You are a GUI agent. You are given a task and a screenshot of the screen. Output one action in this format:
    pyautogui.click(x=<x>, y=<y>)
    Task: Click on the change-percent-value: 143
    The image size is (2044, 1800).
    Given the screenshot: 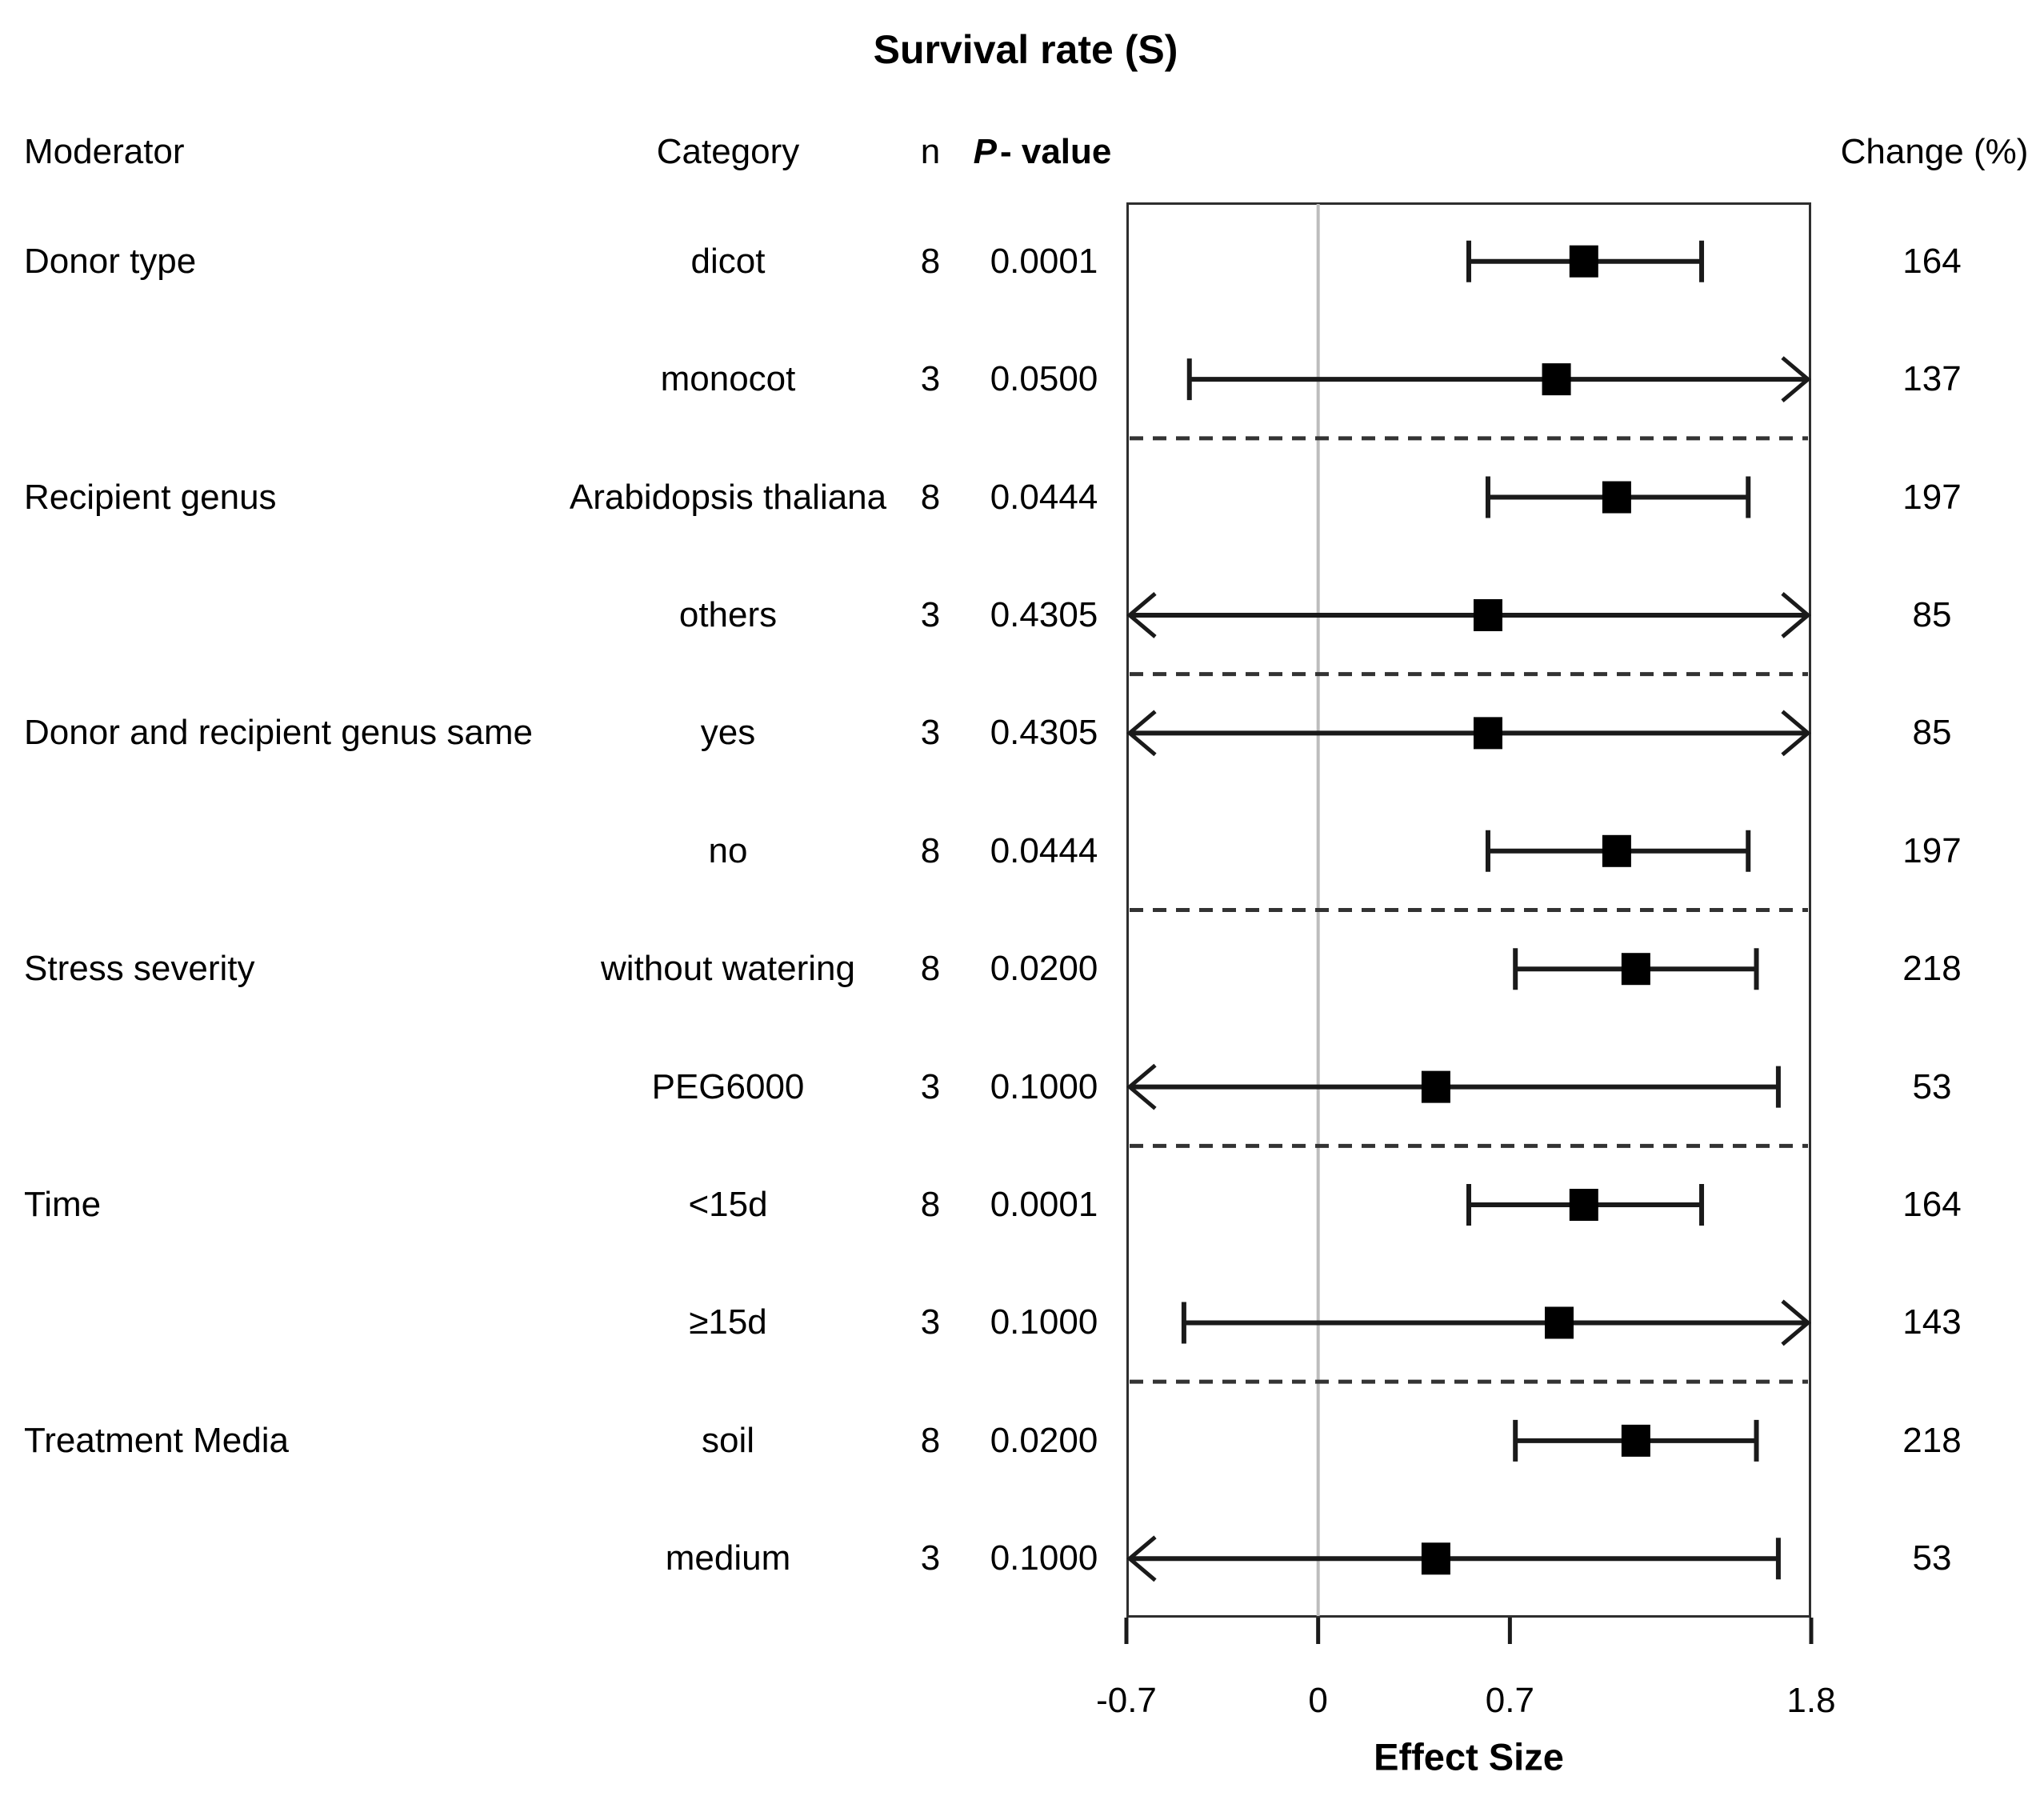 What is the action you would take?
    pyautogui.click(x=1932, y=1322)
    